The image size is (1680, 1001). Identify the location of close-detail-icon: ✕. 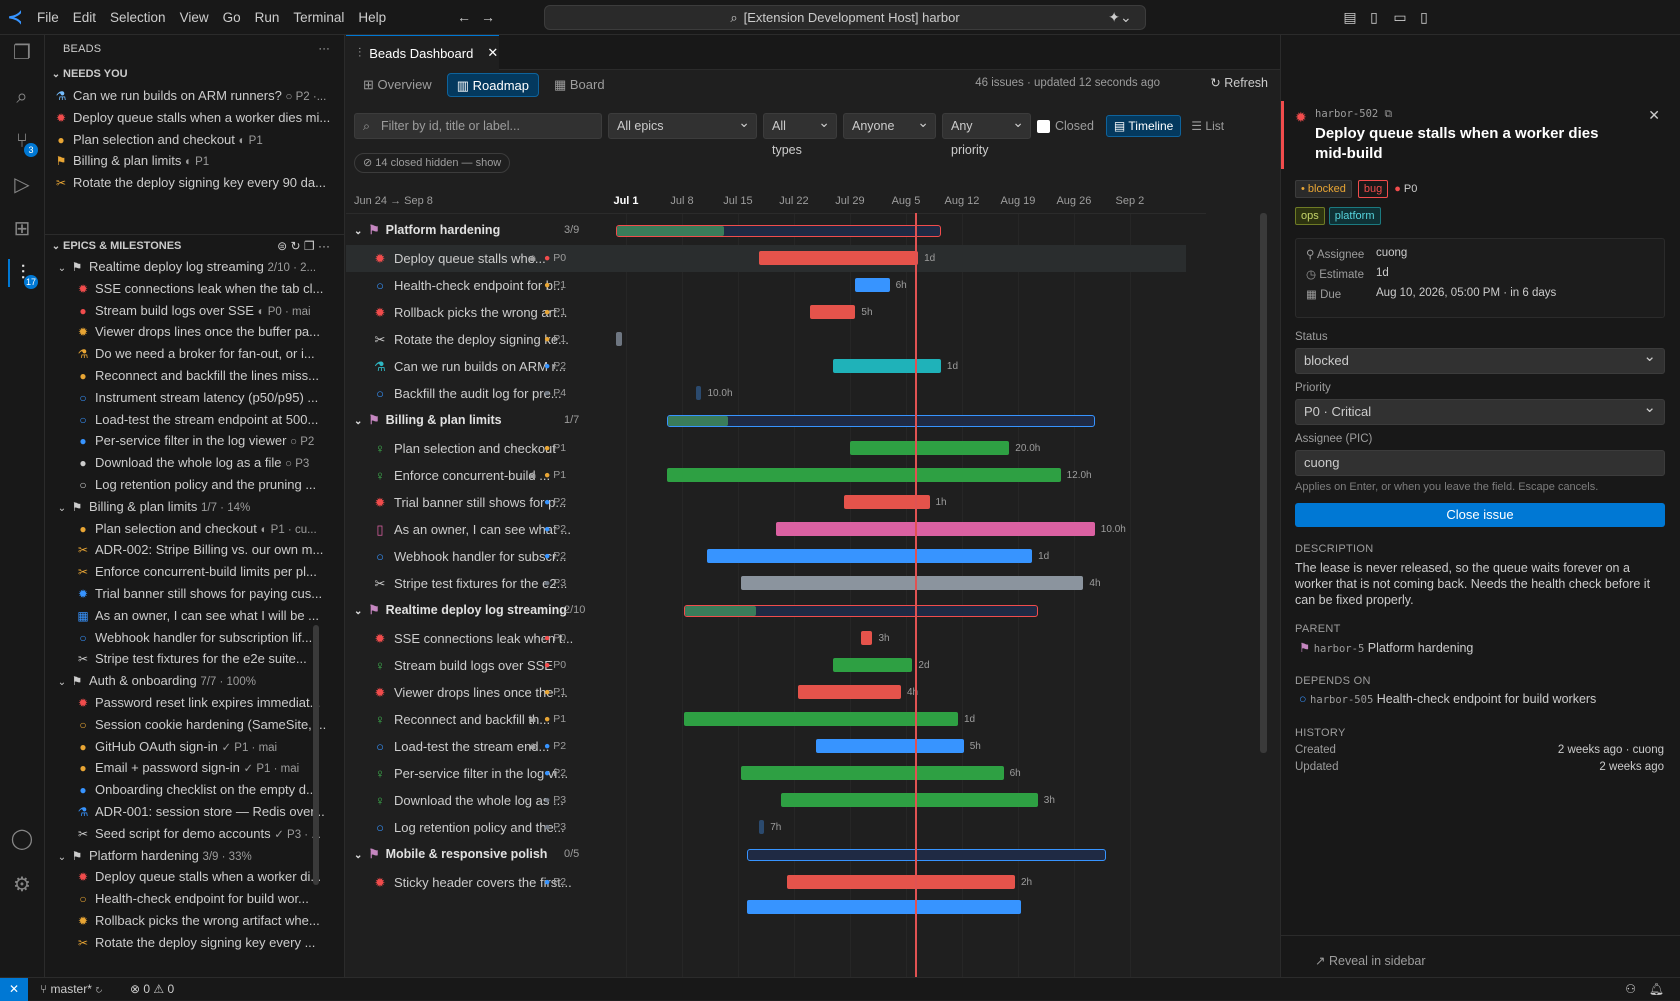
(1654, 115).